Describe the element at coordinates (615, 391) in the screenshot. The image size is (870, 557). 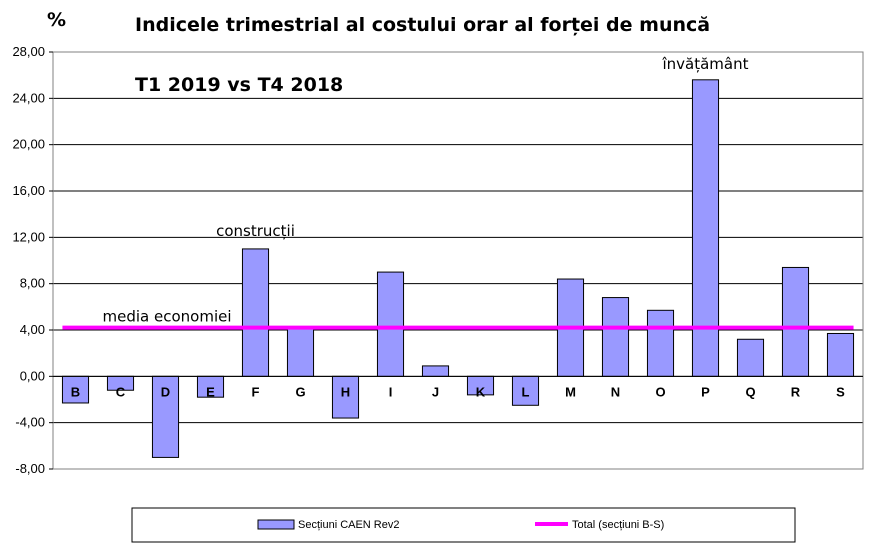
I see `x-tick-label-n: N` at that location.